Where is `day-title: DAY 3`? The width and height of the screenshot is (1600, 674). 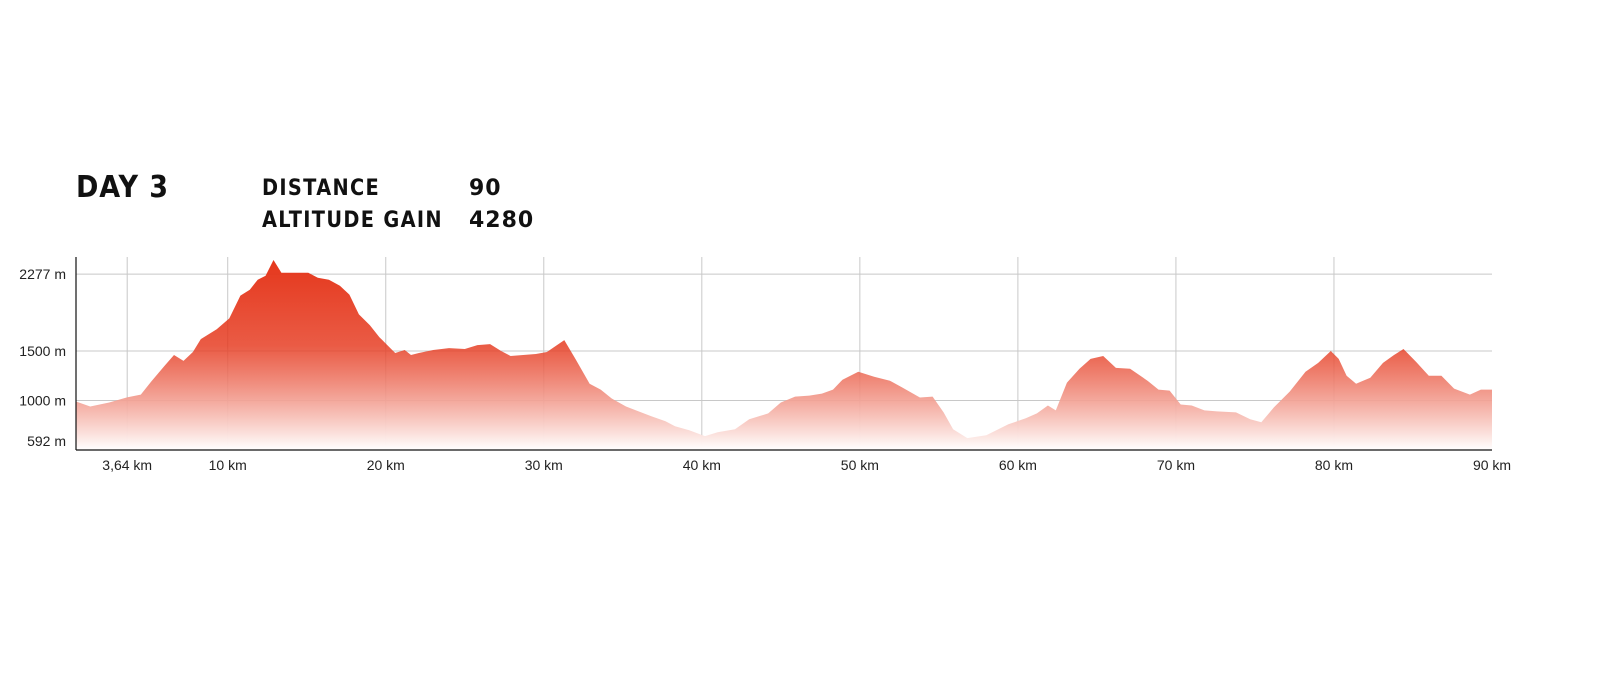
day-title: DAY 3 is located at coordinates (122, 187).